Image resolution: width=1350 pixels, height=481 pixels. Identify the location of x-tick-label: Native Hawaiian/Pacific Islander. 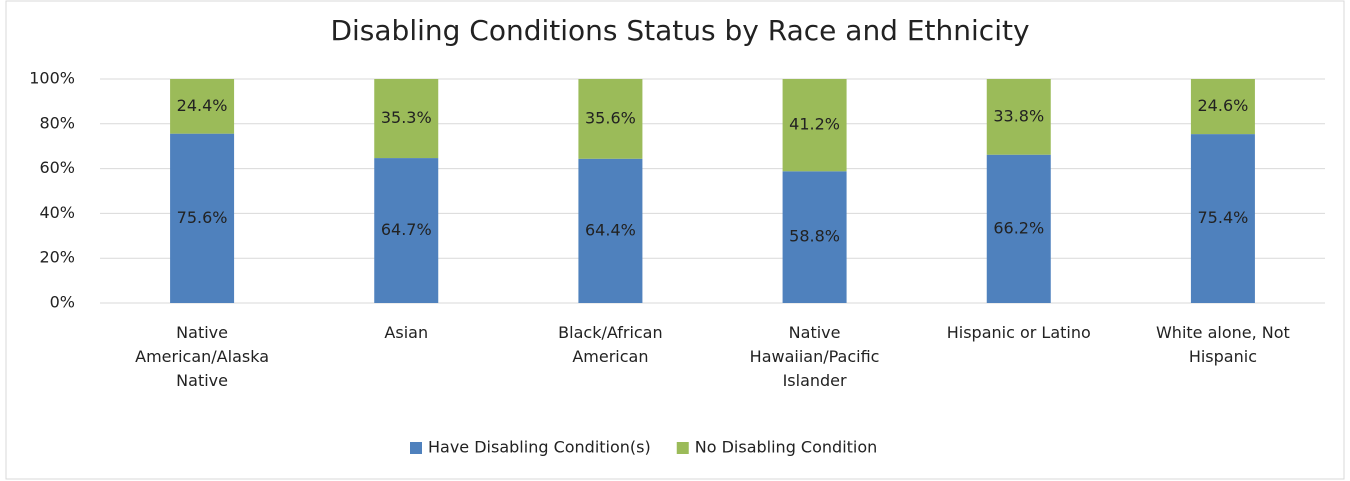
(814, 356).